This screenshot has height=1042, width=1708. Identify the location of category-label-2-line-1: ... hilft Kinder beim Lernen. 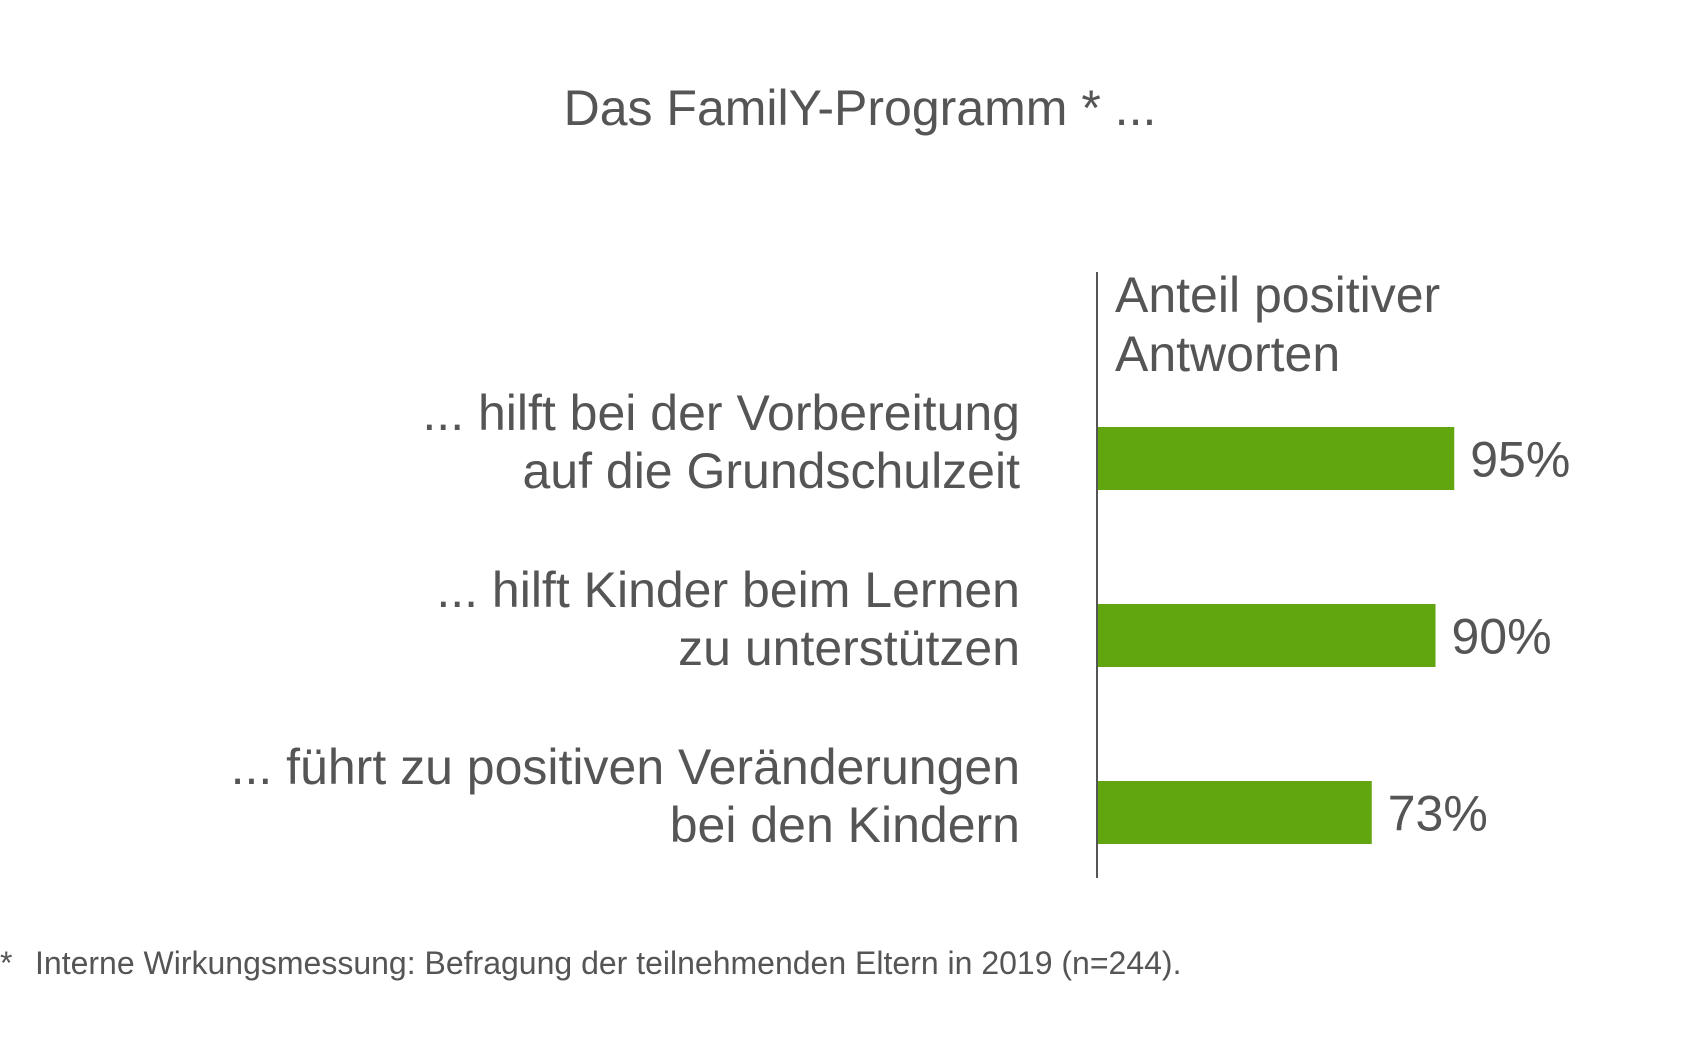
(728, 590).